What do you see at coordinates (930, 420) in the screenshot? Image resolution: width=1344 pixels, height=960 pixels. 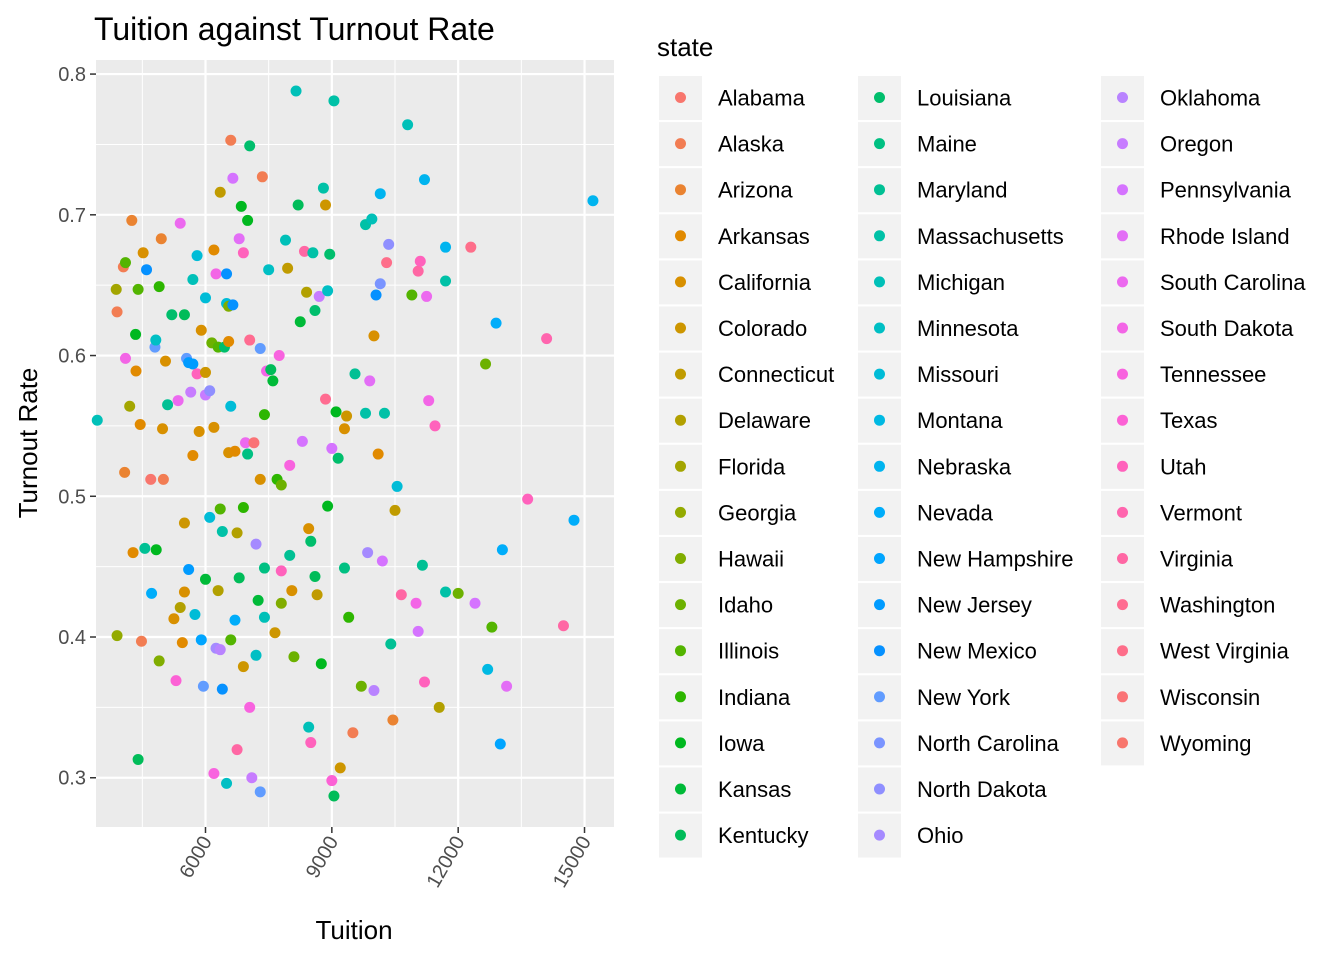 I see `legend-item: Montana` at bounding box center [930, 420].